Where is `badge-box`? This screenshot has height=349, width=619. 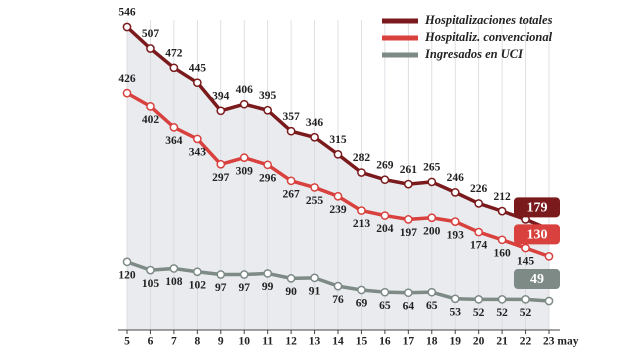
badge-box is located at coordinates (537, 234).